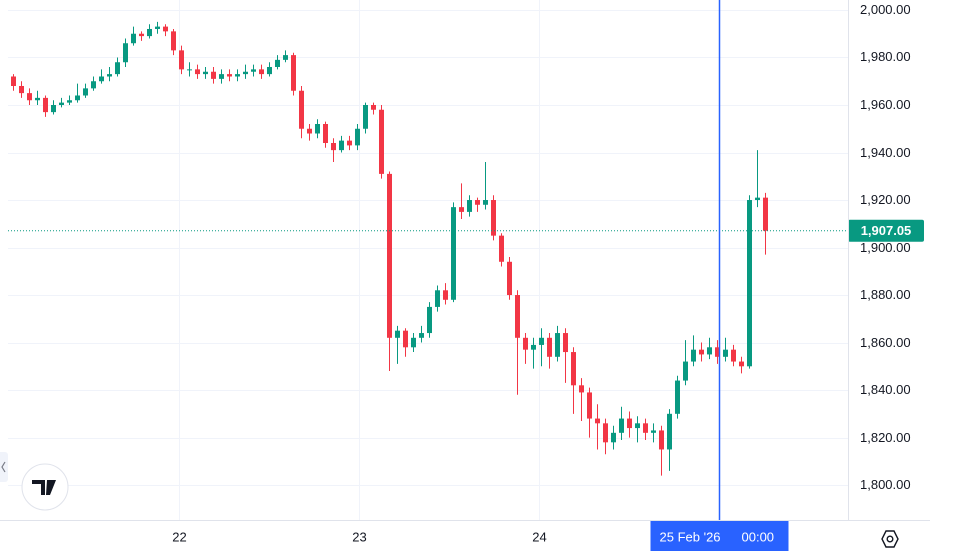 The image size is (953, 557). What do you see at coordinates (359, 536) in the screenshot?
I see `x-tick-label: 23` at bounding box center [359, 536].